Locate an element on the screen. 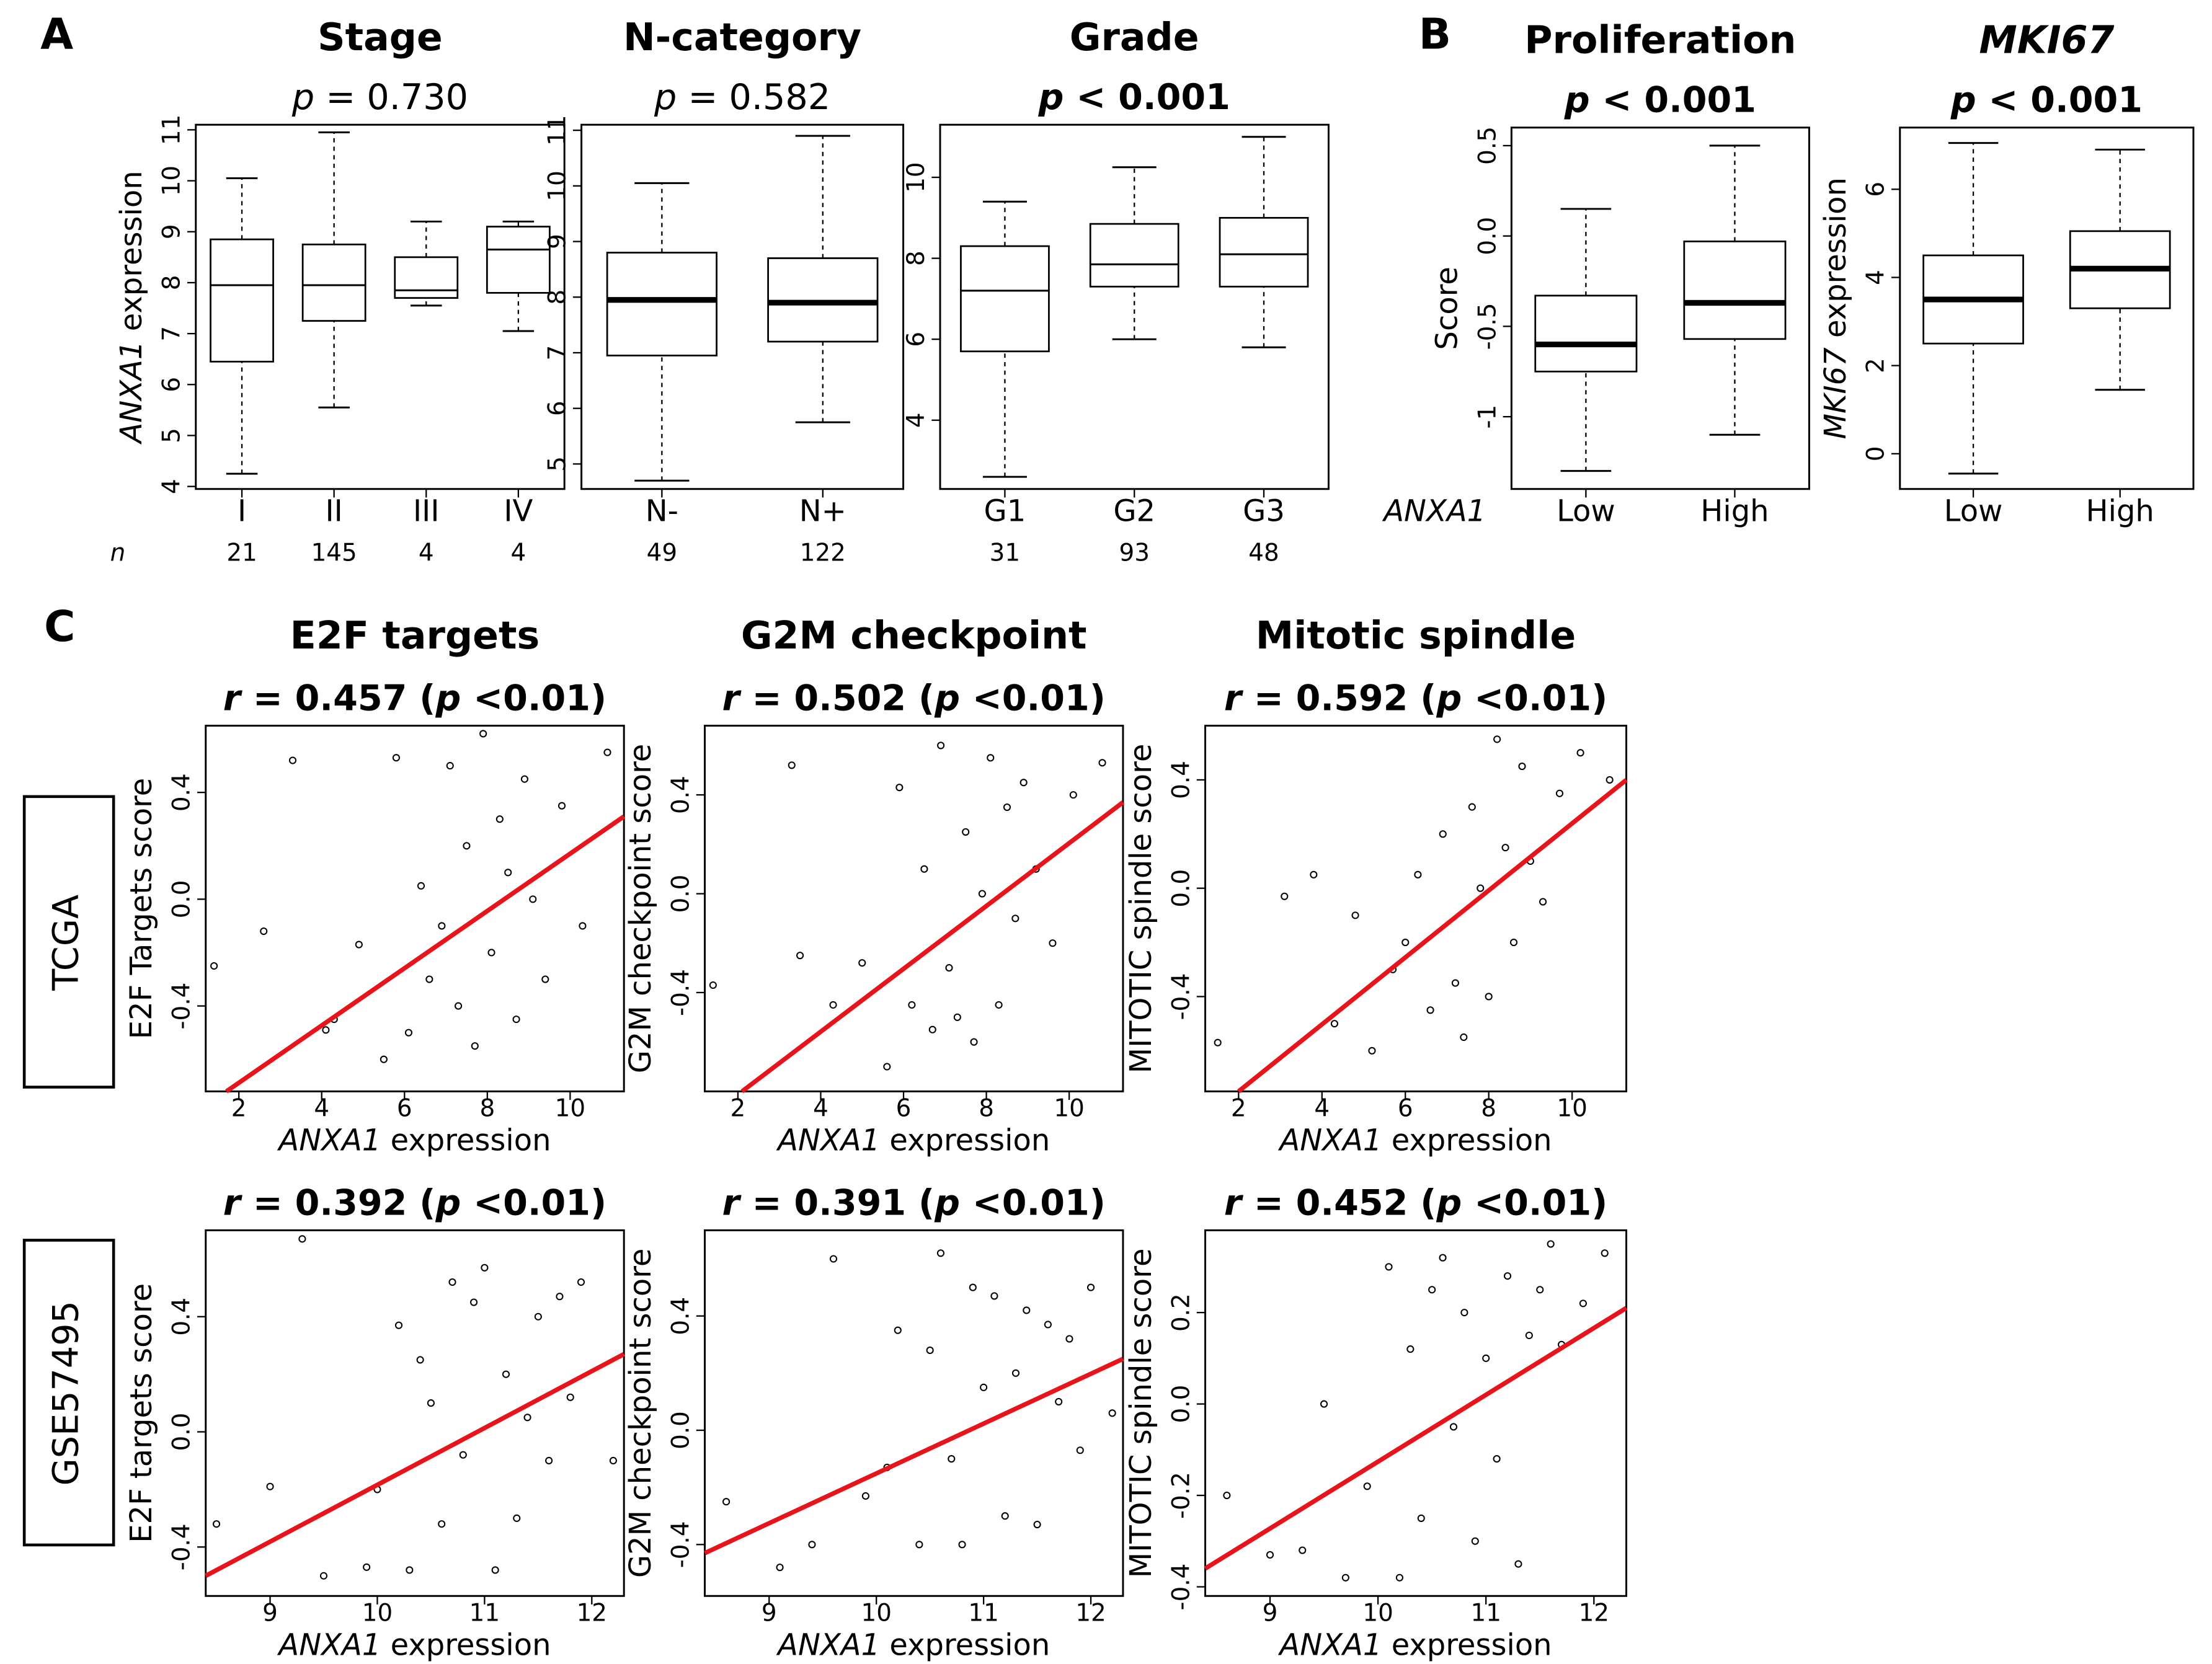  chart-title: Grade is located at coordinates (1134, 37).